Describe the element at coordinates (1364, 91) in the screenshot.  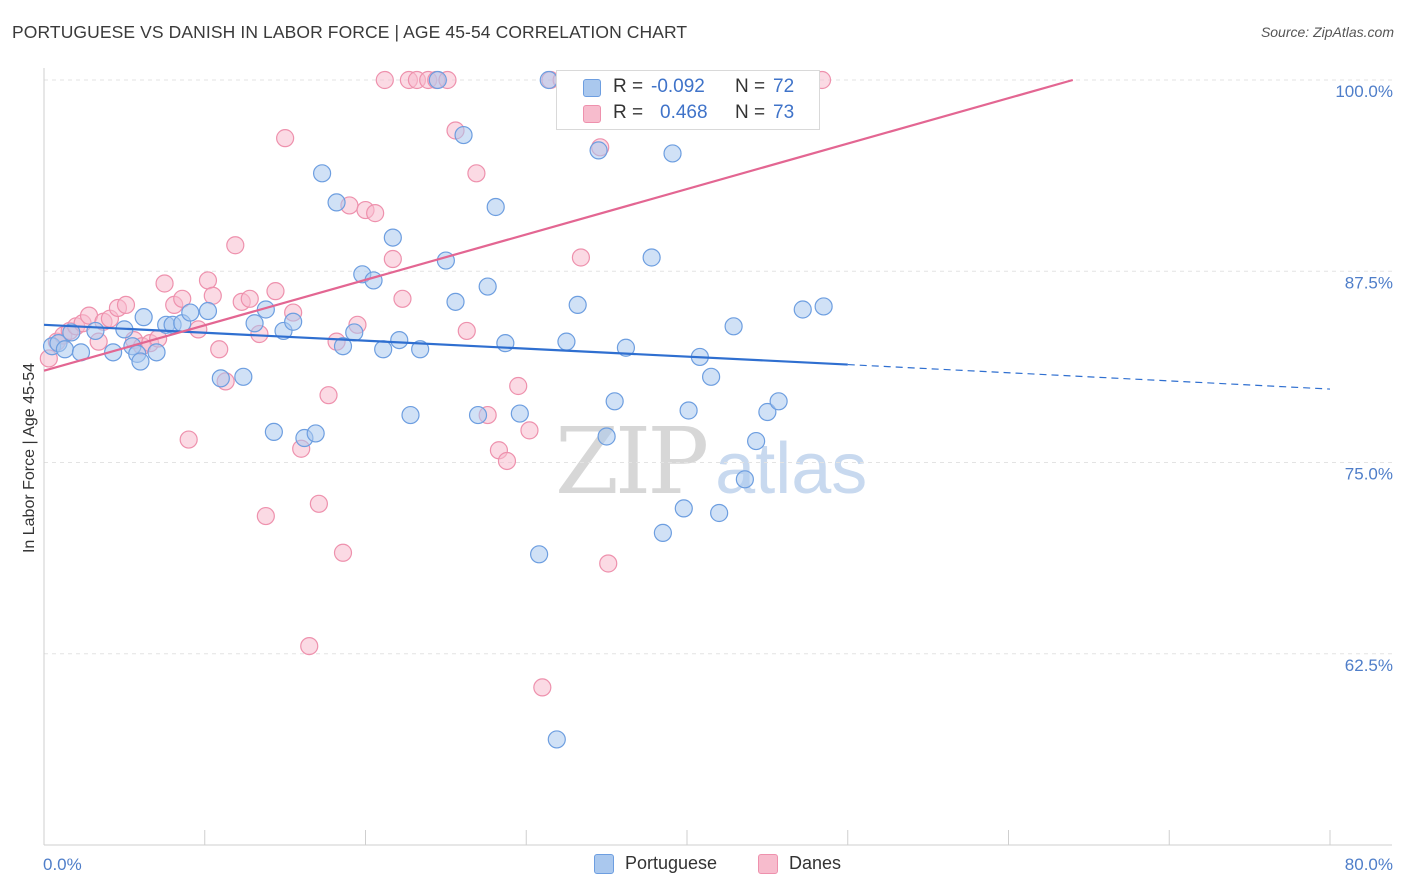
I see `y-tick-label: 100.0%` at that location.